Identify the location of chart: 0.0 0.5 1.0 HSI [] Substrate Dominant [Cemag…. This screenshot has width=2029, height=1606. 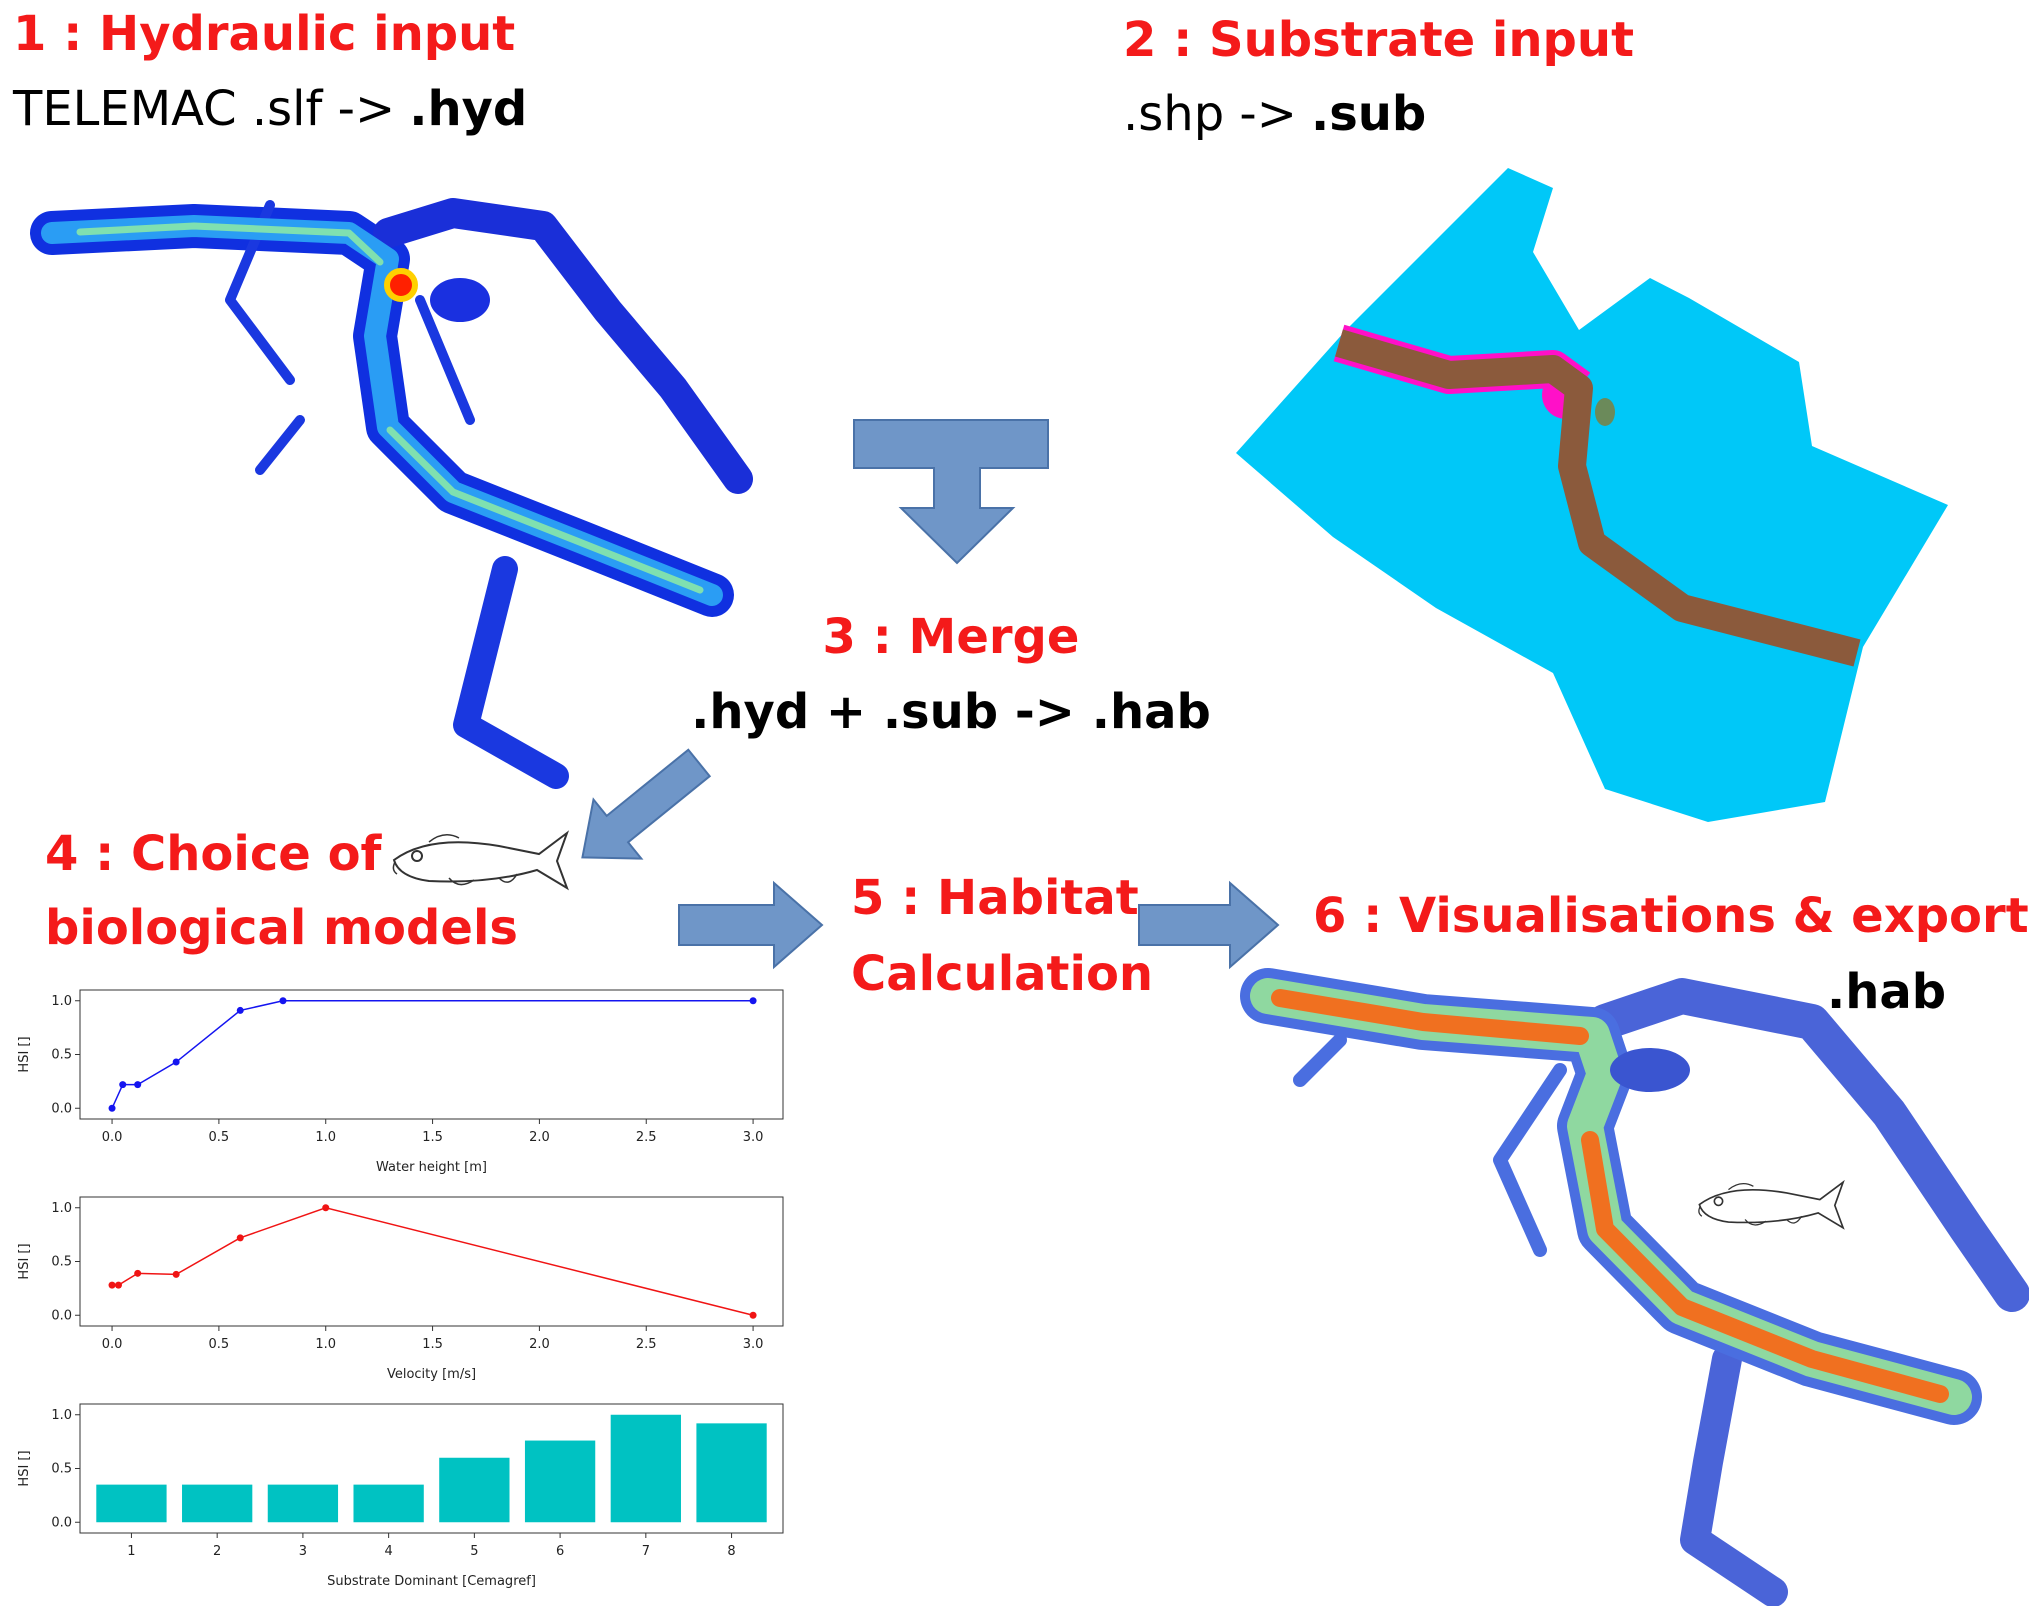
(400, 1496).